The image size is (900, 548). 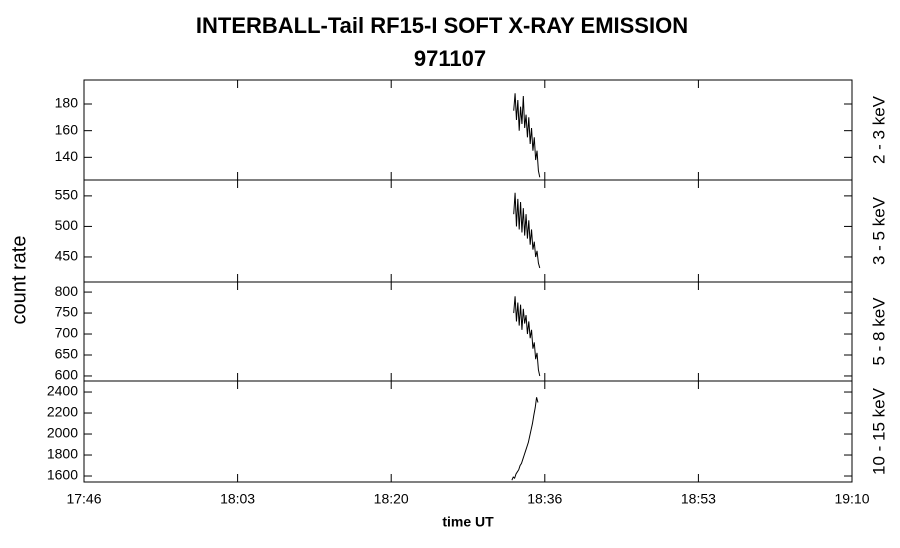 I want to click on y-tick-label: 2400, so click(x=62, y=391).